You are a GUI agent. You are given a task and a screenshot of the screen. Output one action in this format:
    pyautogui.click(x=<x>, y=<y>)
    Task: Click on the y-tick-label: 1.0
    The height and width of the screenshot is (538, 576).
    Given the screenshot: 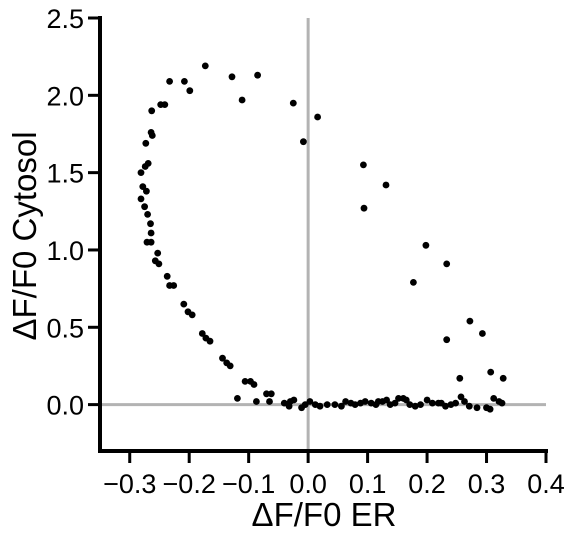 What is the action you would take?
    pyautogui.click(x=65, y=251)
    